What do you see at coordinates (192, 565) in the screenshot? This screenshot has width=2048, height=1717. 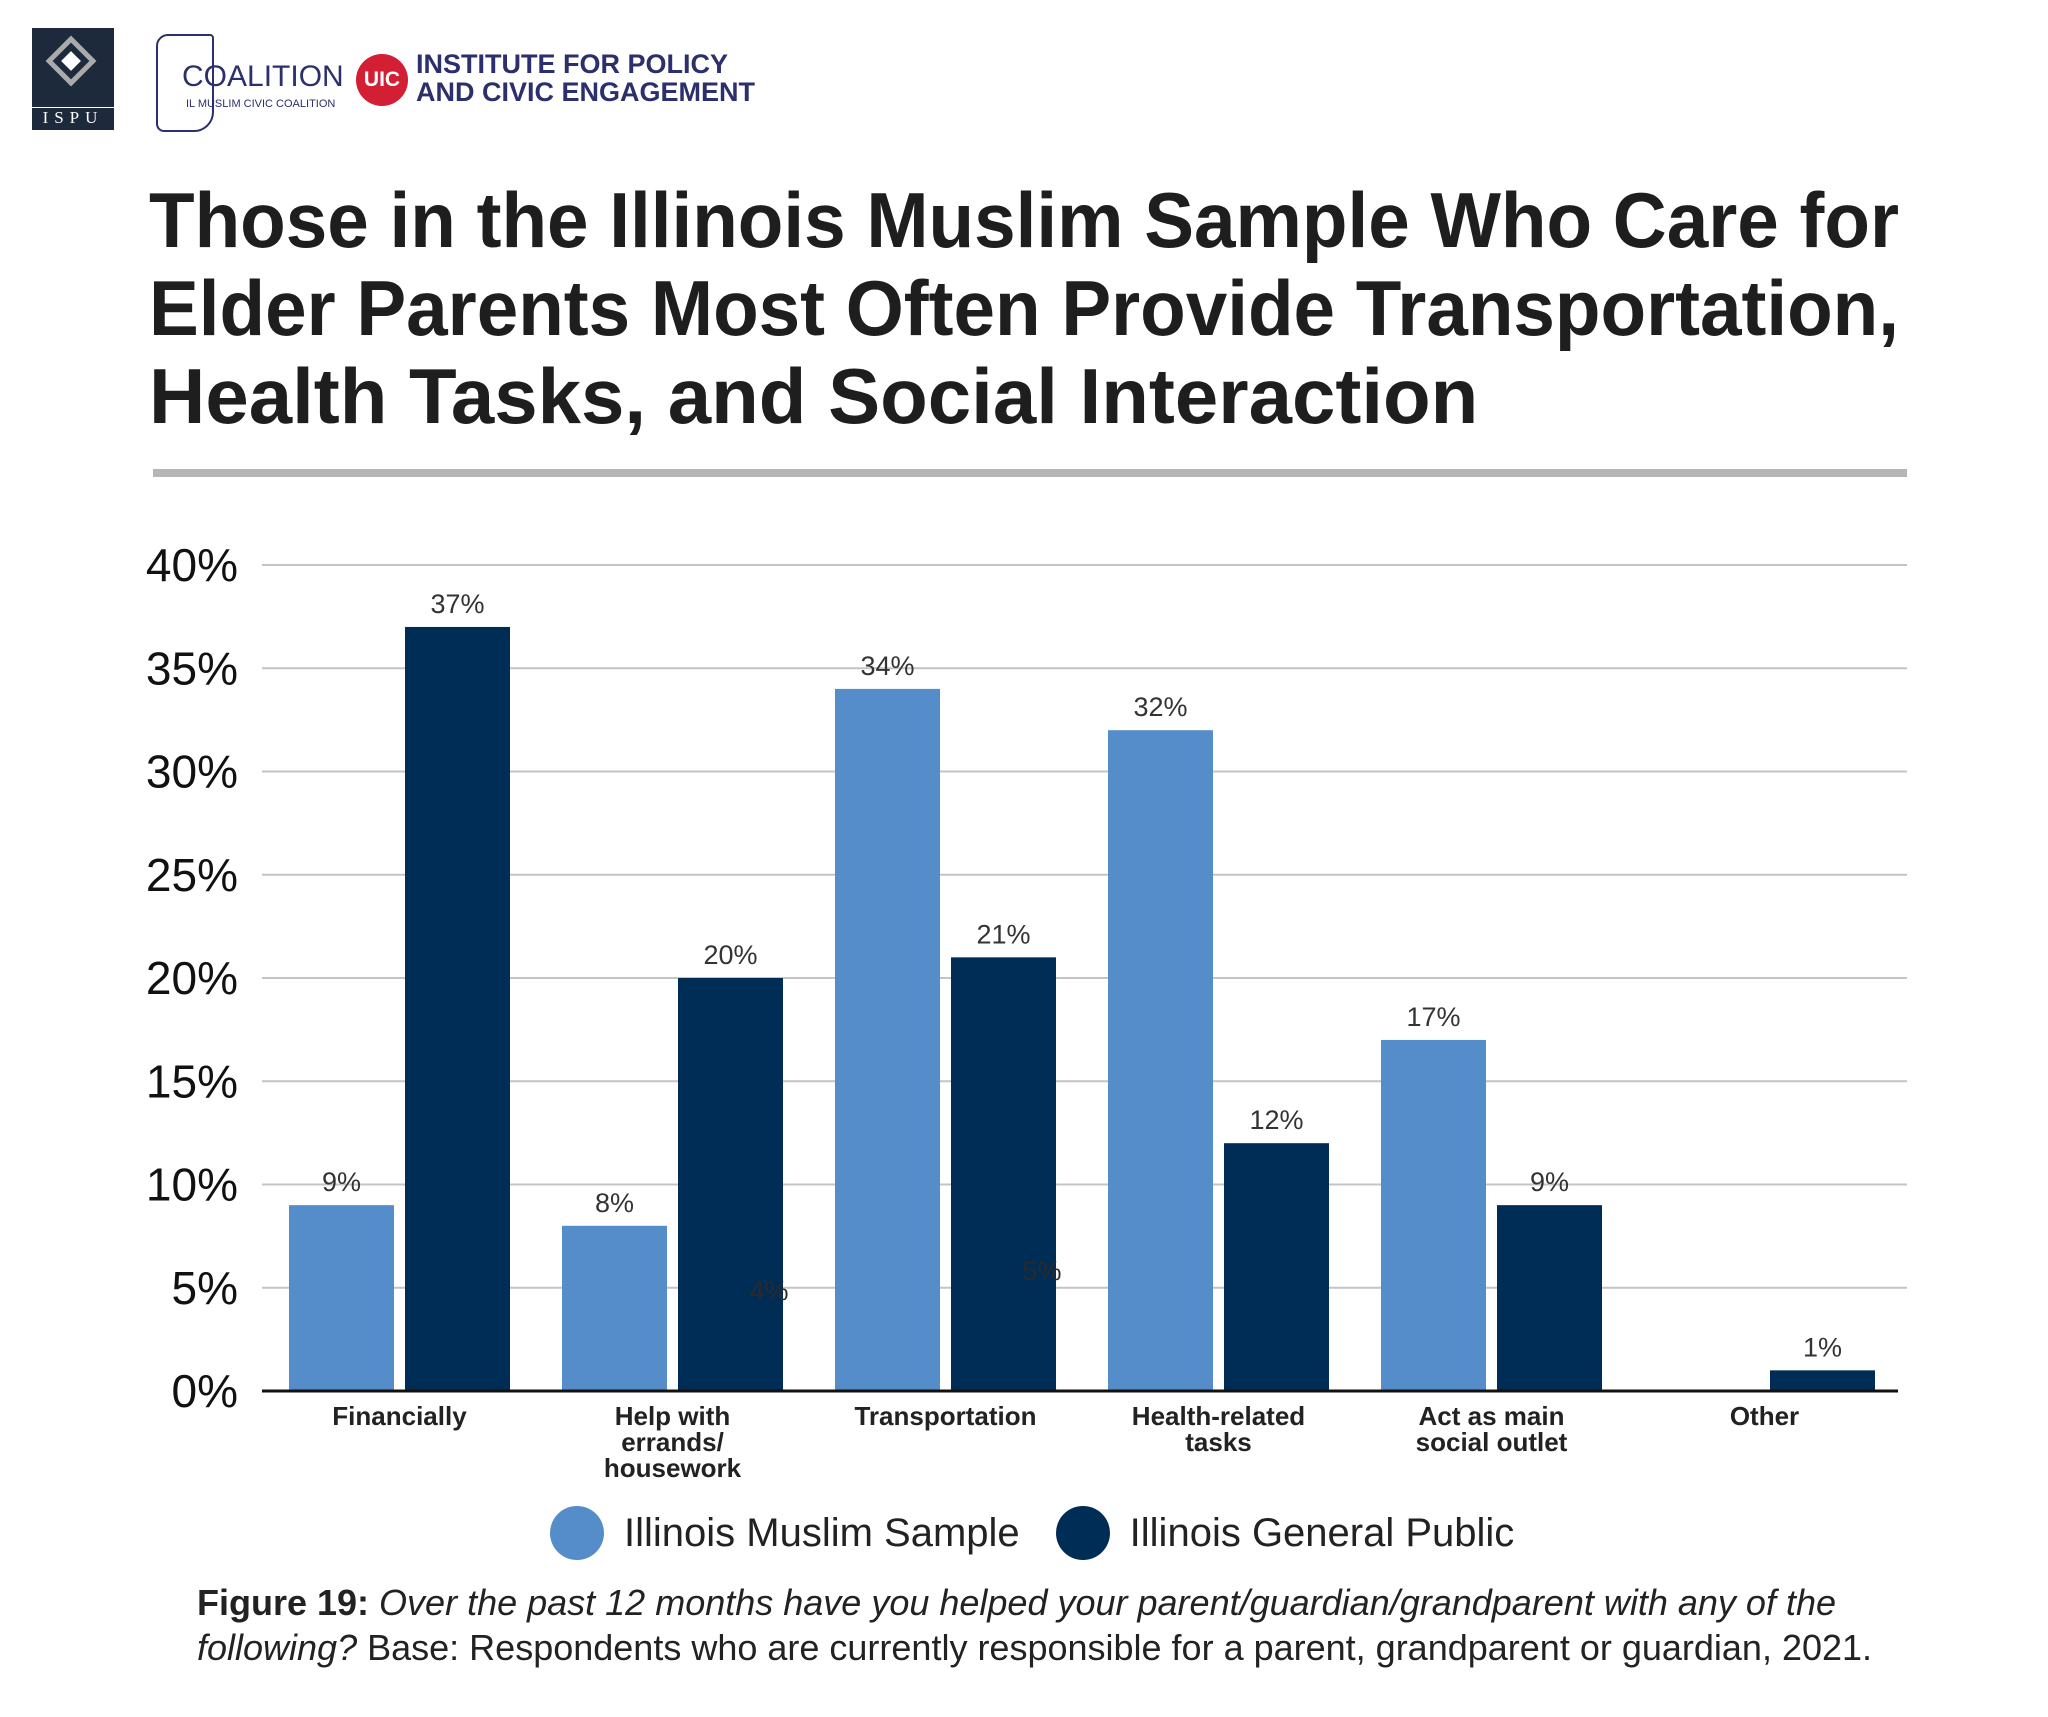 I see `y-tick-label: 40%` at bounding box center [192, 565].